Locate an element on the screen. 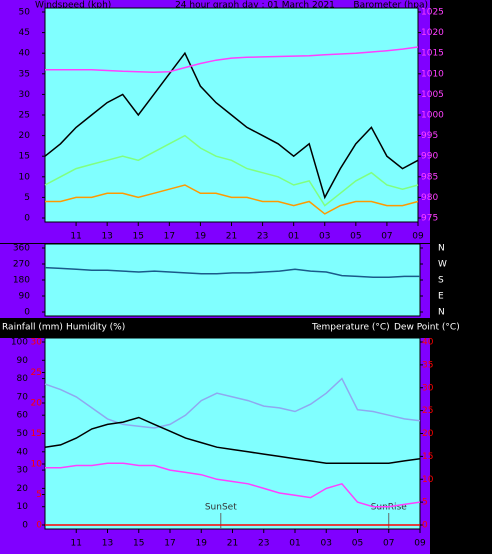 This screenshot has width=492, height=554. y-tick-label: 180 is located at coordinates (21, 281).